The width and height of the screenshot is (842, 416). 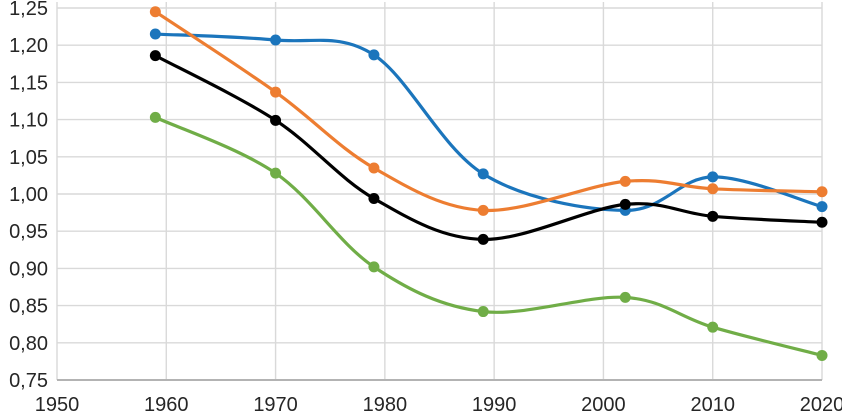 What do you see at coordinates (28, 121) in the screenshot?
I see `y-axis-tick-label: 1,10` at bounding box center [28, 121].